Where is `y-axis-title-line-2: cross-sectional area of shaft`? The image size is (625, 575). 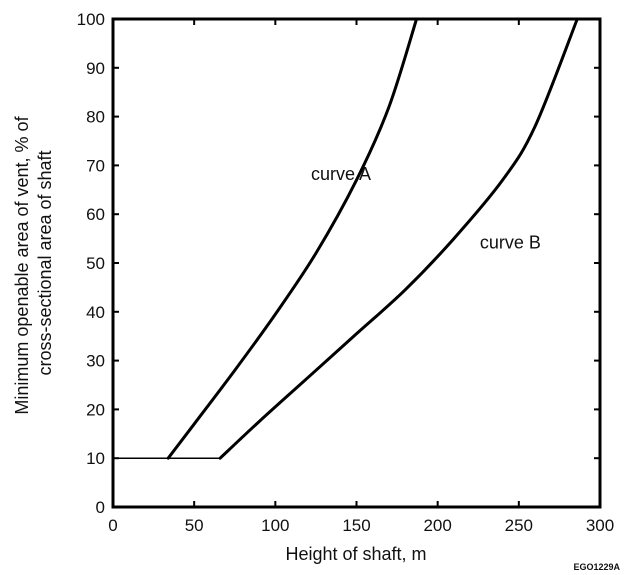
y-axis-title-line-2: cross-sectional area of shaft is located at coordinates (45, 262).